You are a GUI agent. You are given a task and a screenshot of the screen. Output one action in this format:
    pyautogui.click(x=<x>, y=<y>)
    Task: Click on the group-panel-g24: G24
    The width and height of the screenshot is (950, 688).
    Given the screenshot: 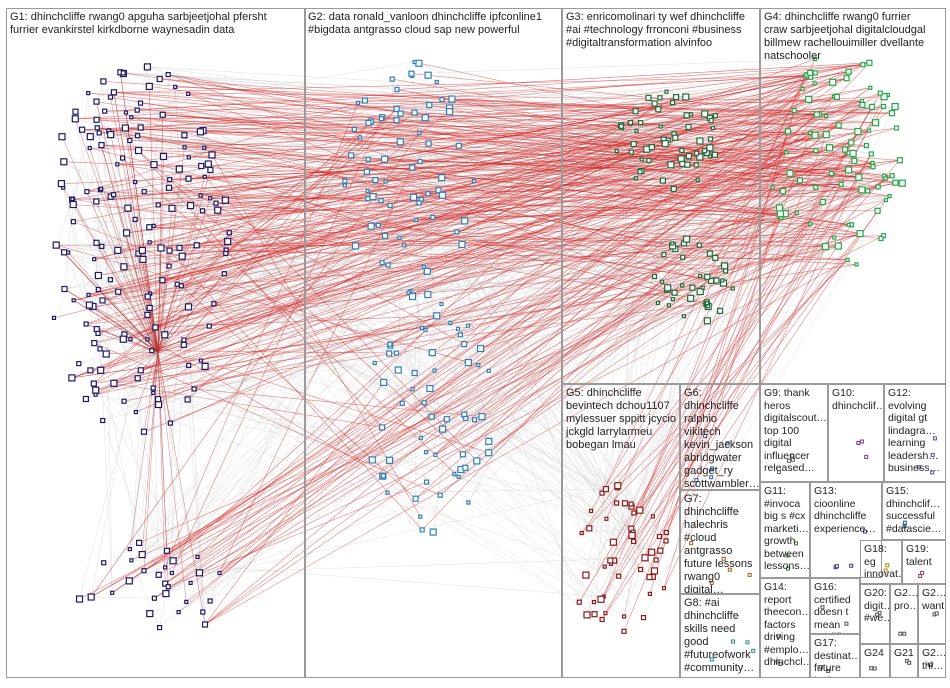 What is the action you would take?
    pyautogui.click(x=875, y=661)
    